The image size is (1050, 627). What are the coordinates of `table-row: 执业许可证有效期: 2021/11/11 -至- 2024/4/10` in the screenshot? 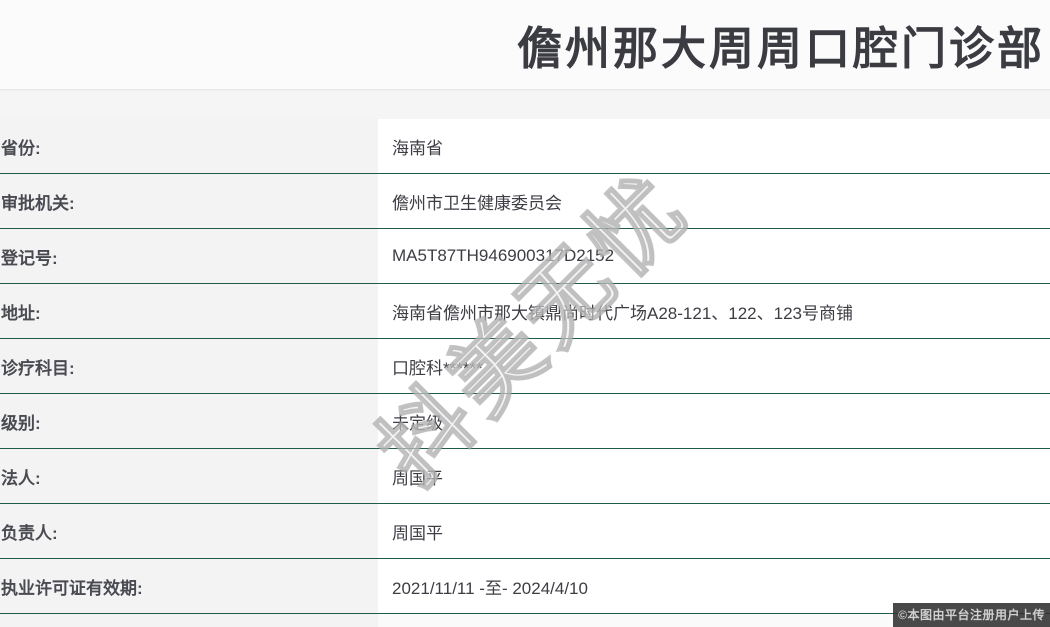 It's located at (525, 586).